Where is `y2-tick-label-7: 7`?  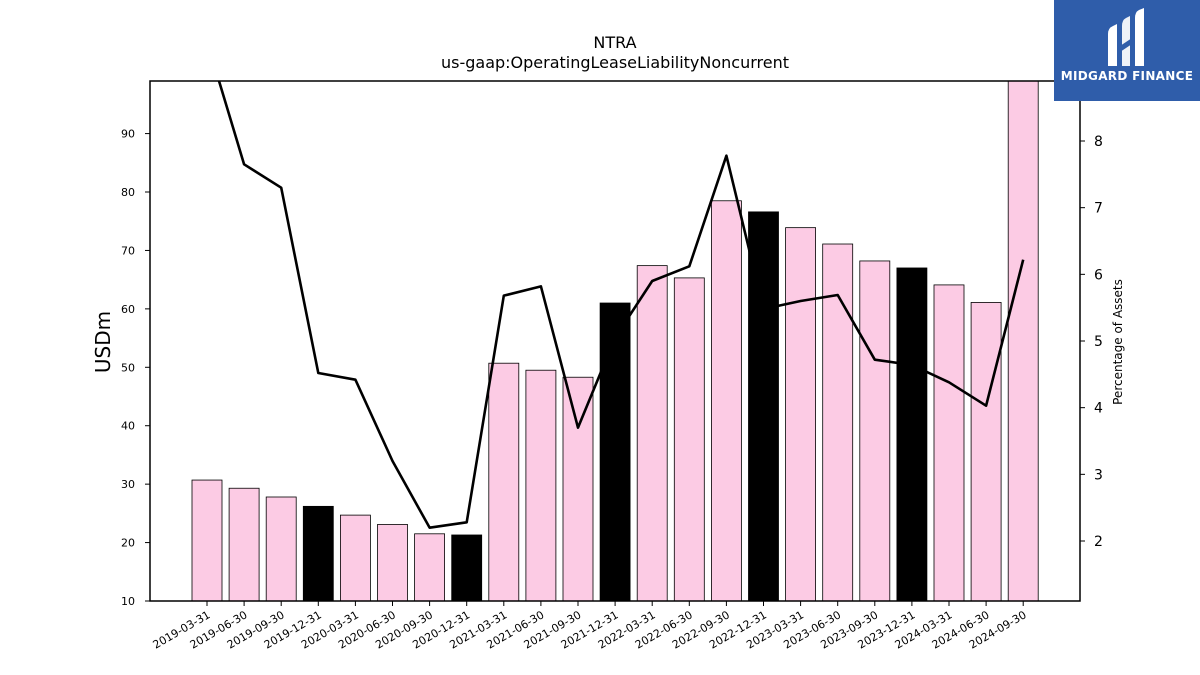 y2-tick-label-7: 7 is located at coordinates (1098, 209).